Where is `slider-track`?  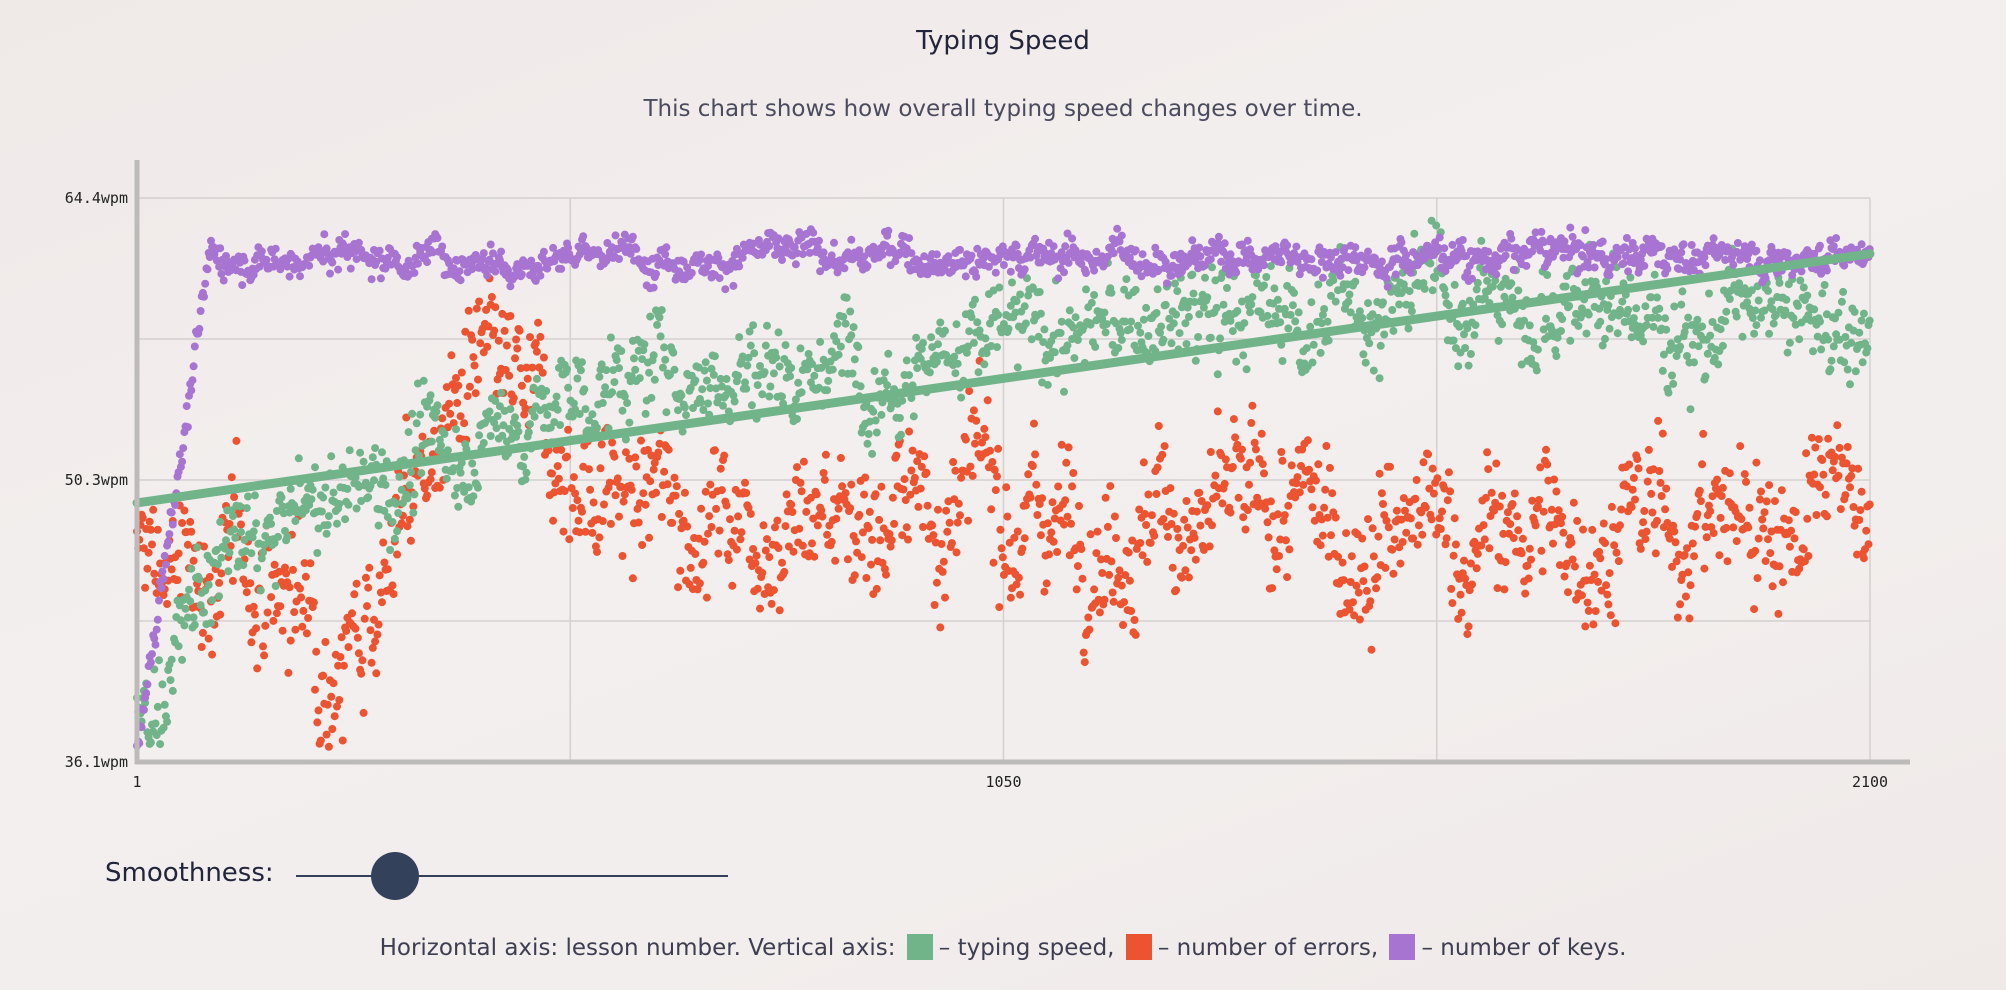
slider-track is located at coordinates (512, 876).